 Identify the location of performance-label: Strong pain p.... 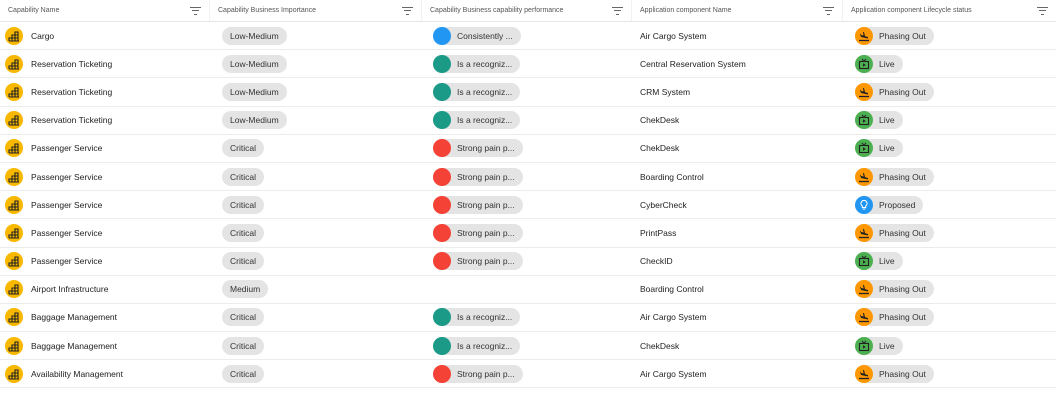
(486, 373).